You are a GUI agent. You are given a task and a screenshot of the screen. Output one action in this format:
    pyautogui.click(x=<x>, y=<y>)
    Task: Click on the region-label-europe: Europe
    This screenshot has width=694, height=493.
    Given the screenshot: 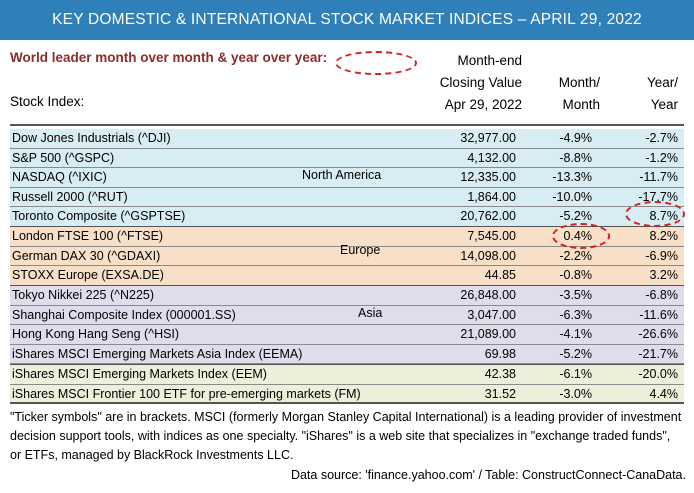 What is the action you would take?
    pyautogui.click(x=360, y=250)
    